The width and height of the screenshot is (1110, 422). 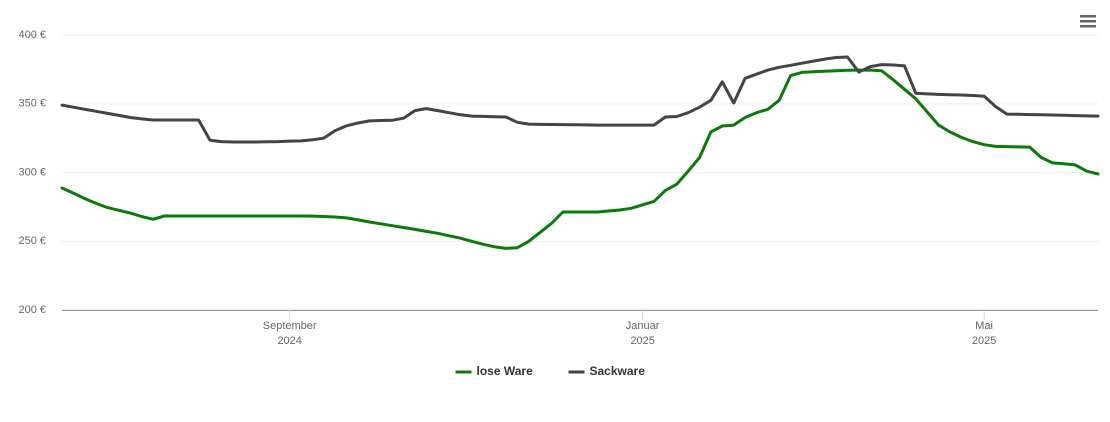 What do you see at coordinates (505, 371) in the screenshot?
I see `legend-label: lose Ware` at bounding box center [505, 371].